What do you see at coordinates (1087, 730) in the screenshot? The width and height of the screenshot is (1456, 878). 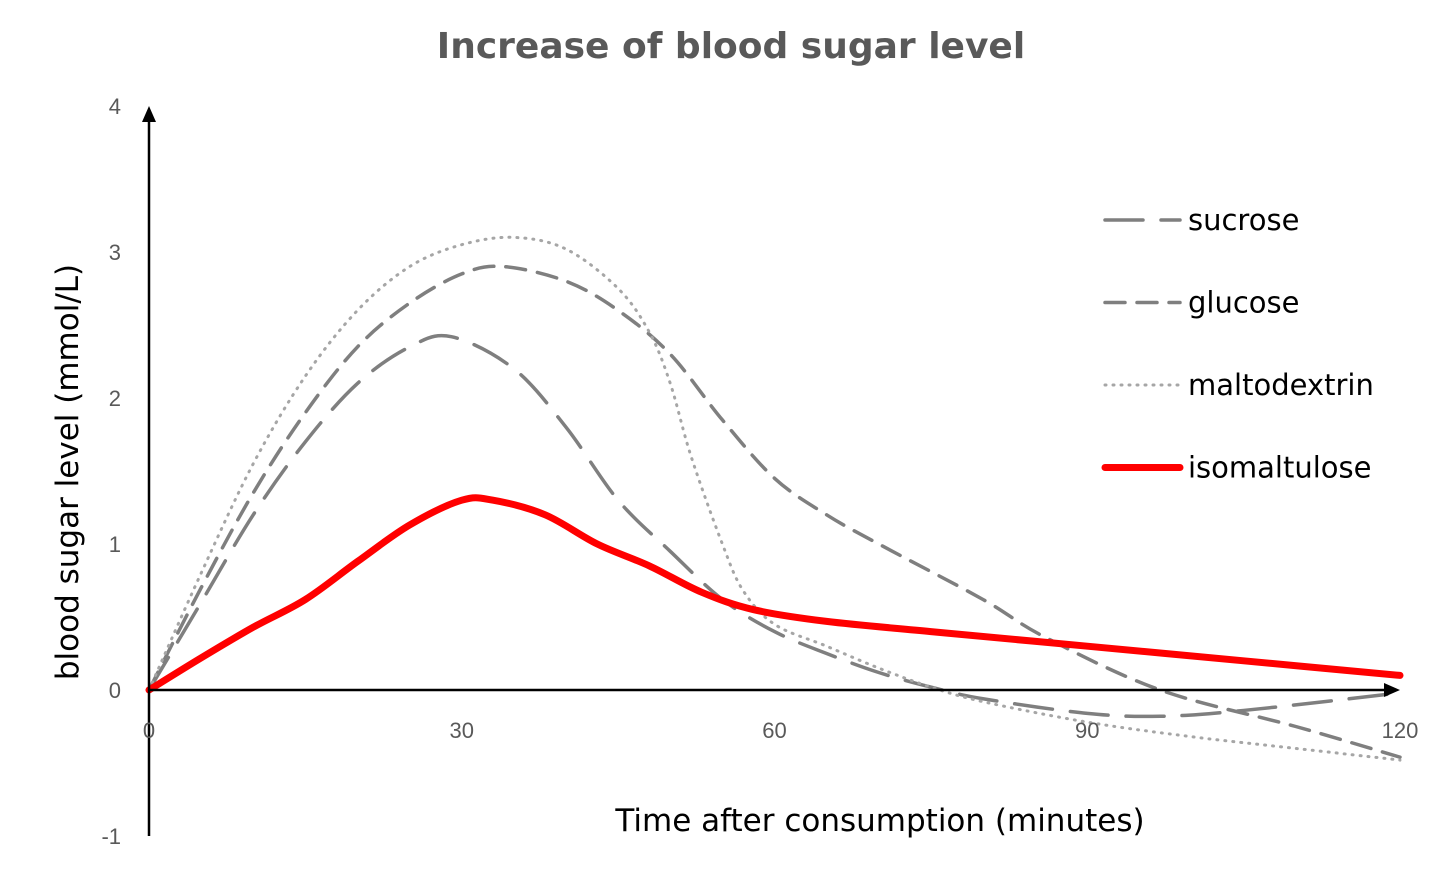 I see `x-tick-label: 90` at bounding box center [1087, 730].